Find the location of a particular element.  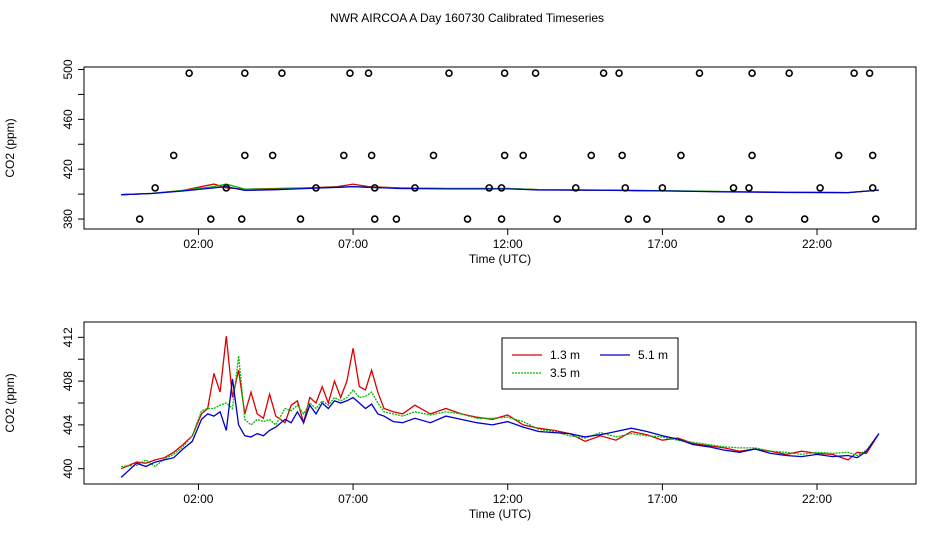

legend-label: 3.5 m is located at coordinates (565, 373).